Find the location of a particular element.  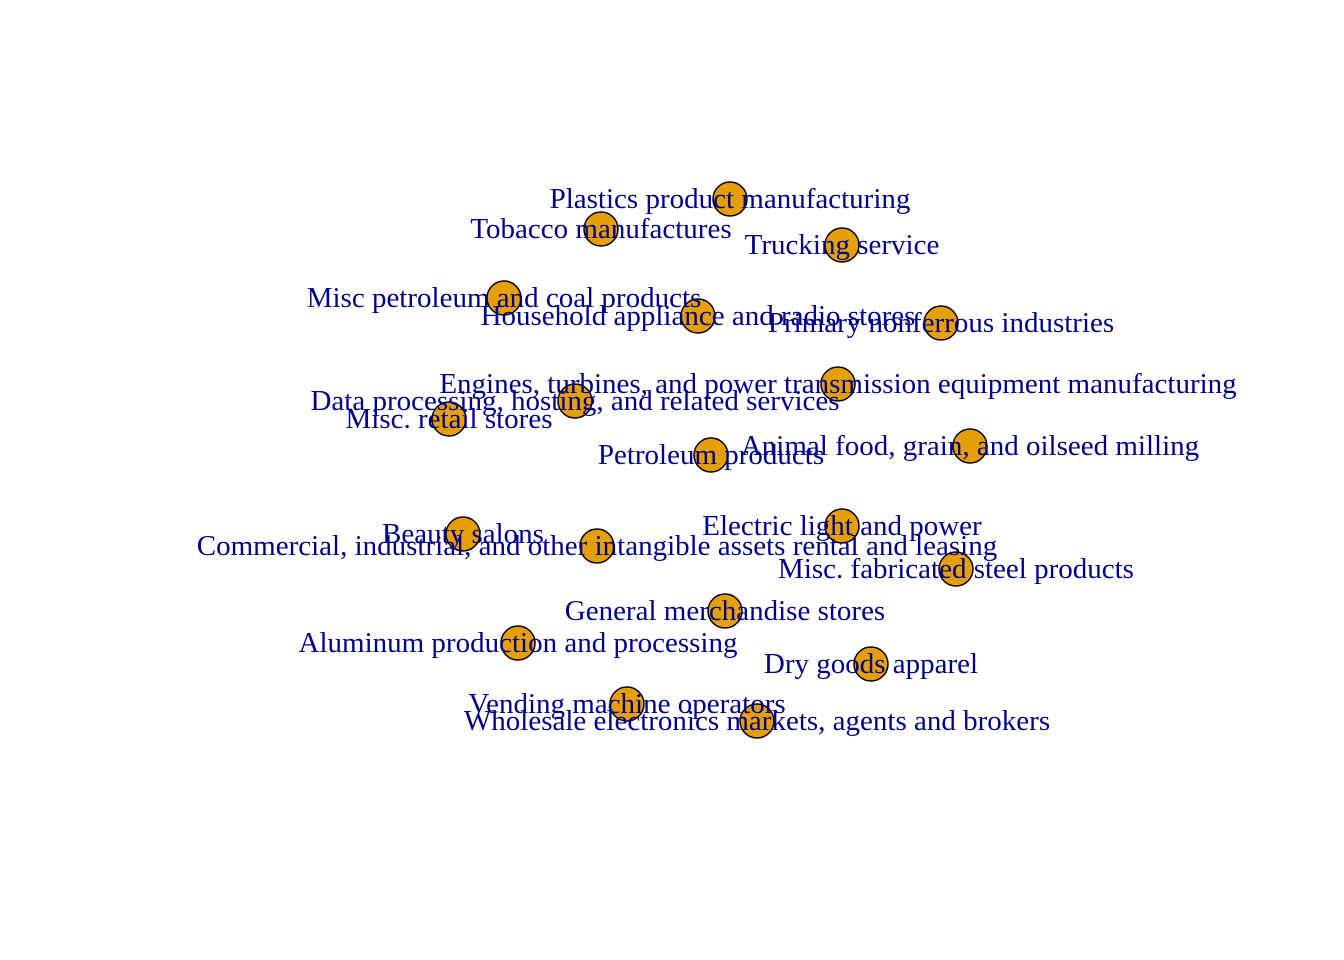

node-label: Aluminum production and processing is located at coordinates (518, 643).